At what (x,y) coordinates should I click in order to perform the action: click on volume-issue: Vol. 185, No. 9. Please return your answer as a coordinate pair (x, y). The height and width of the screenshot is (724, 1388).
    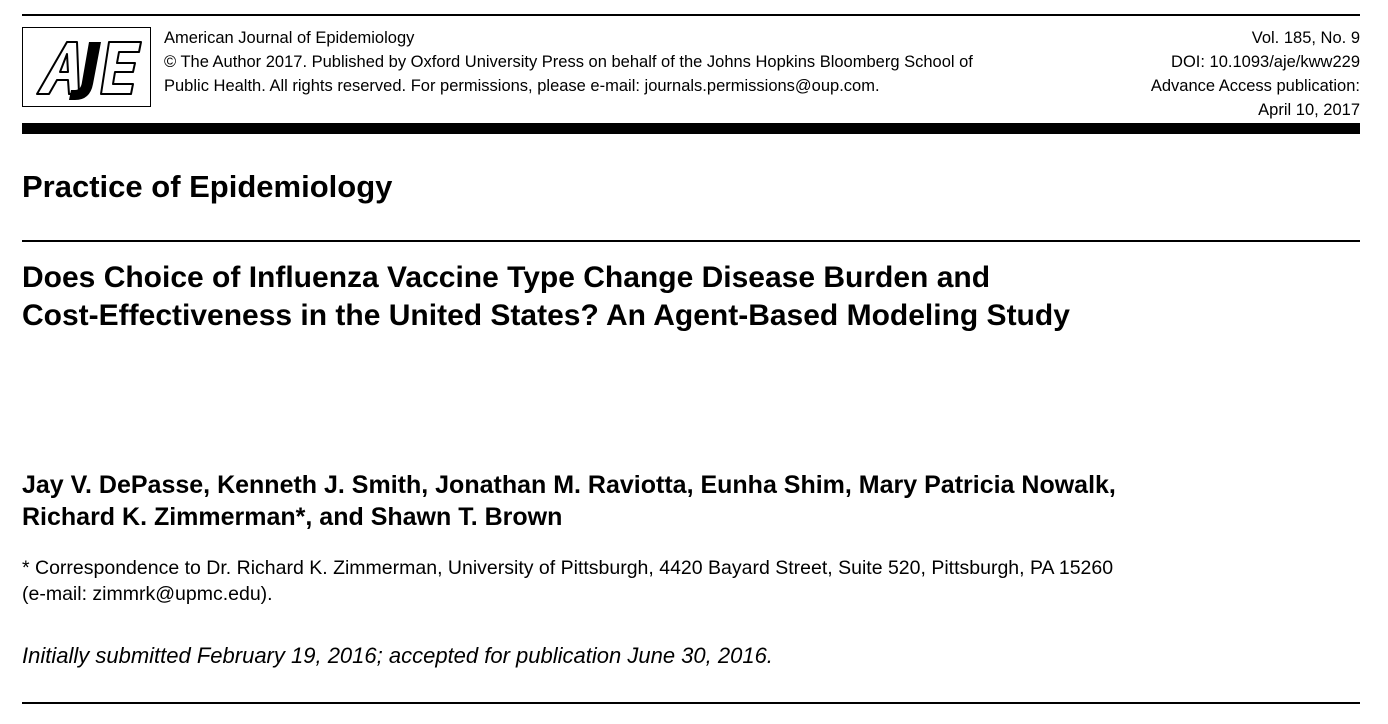
    Looking at the image, I should click on (1305, 38).